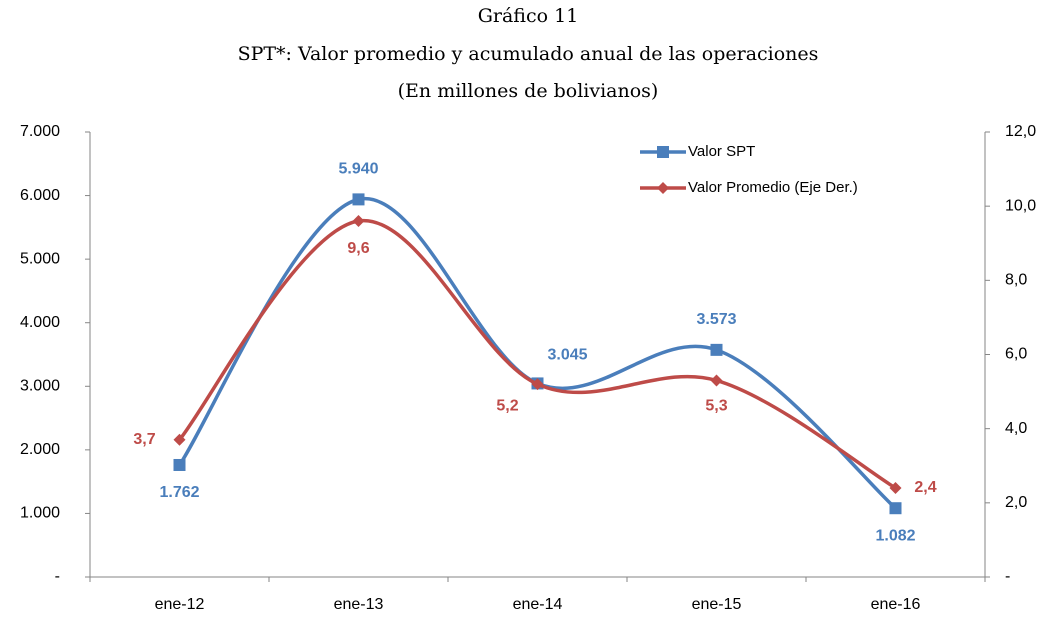 This screenshot has width=1049, height=618. Describe the element at coordinates (925, 487) in the screenshot. I see `data-label: 2,4` at that location.